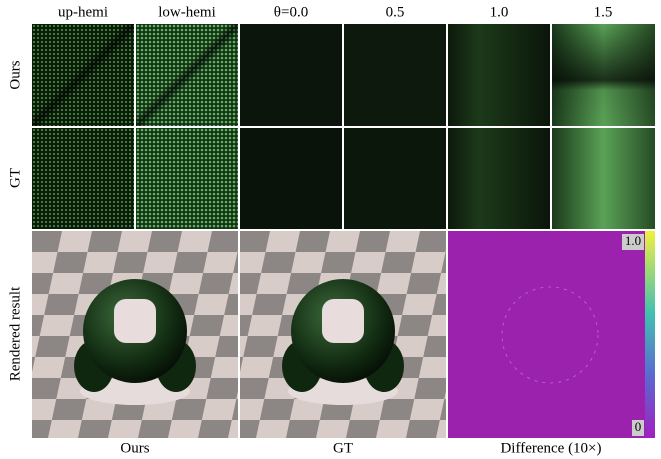 Image resolution: width=661 pixels, height=459 pixels. I want to click on colorbar-bottom: 0, so click(638, 426).